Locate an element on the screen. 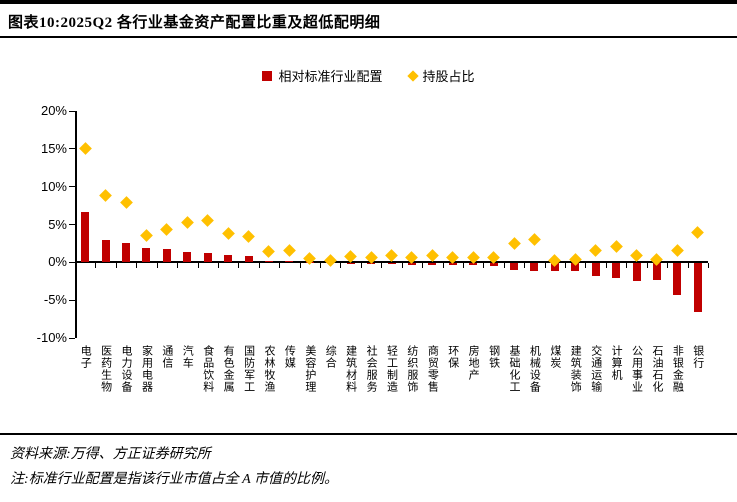 The height and width of the screenshot is (502, 737). bar-汽车 is located at coordinates (187, 257).